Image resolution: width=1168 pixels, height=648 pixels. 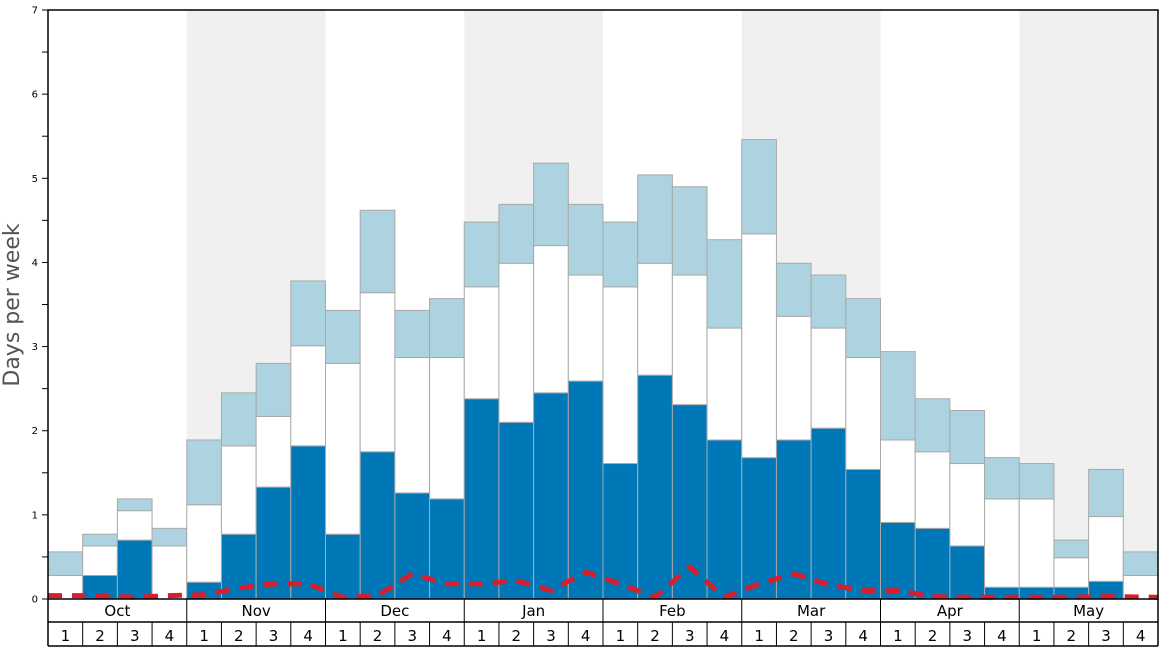 I want to click on y-axis-label: Days per week, so click(x=12, y=304).